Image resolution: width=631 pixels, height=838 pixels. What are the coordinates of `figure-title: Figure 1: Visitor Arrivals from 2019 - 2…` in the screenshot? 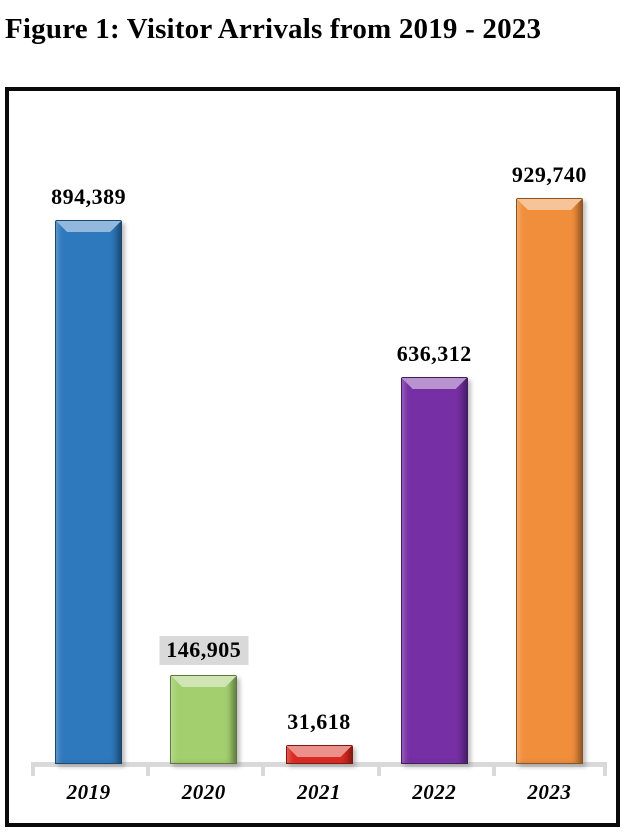 It's located at (273, 29).